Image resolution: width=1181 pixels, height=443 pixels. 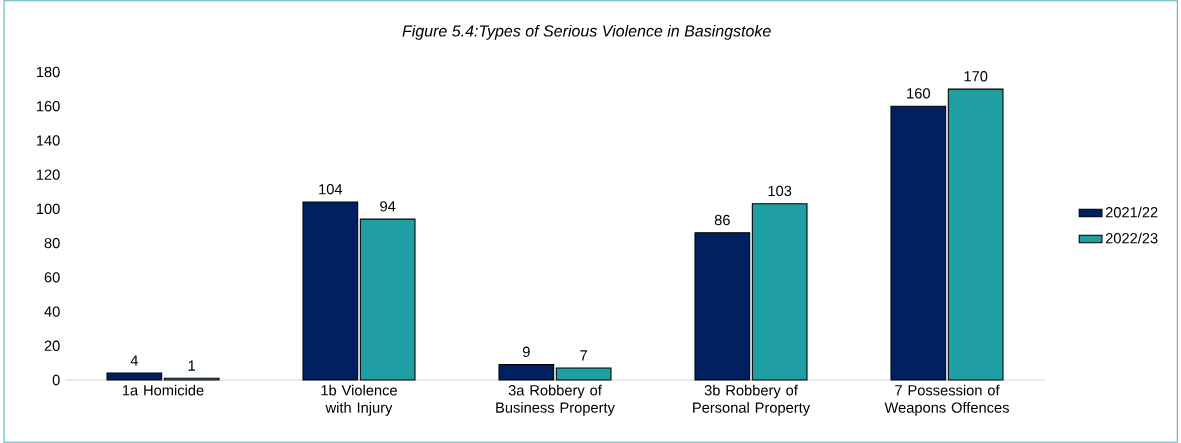 What do you see at coordinates (976, 76) in the screenshot?
I see `data-label: 170` at bounding box center [976, 76].